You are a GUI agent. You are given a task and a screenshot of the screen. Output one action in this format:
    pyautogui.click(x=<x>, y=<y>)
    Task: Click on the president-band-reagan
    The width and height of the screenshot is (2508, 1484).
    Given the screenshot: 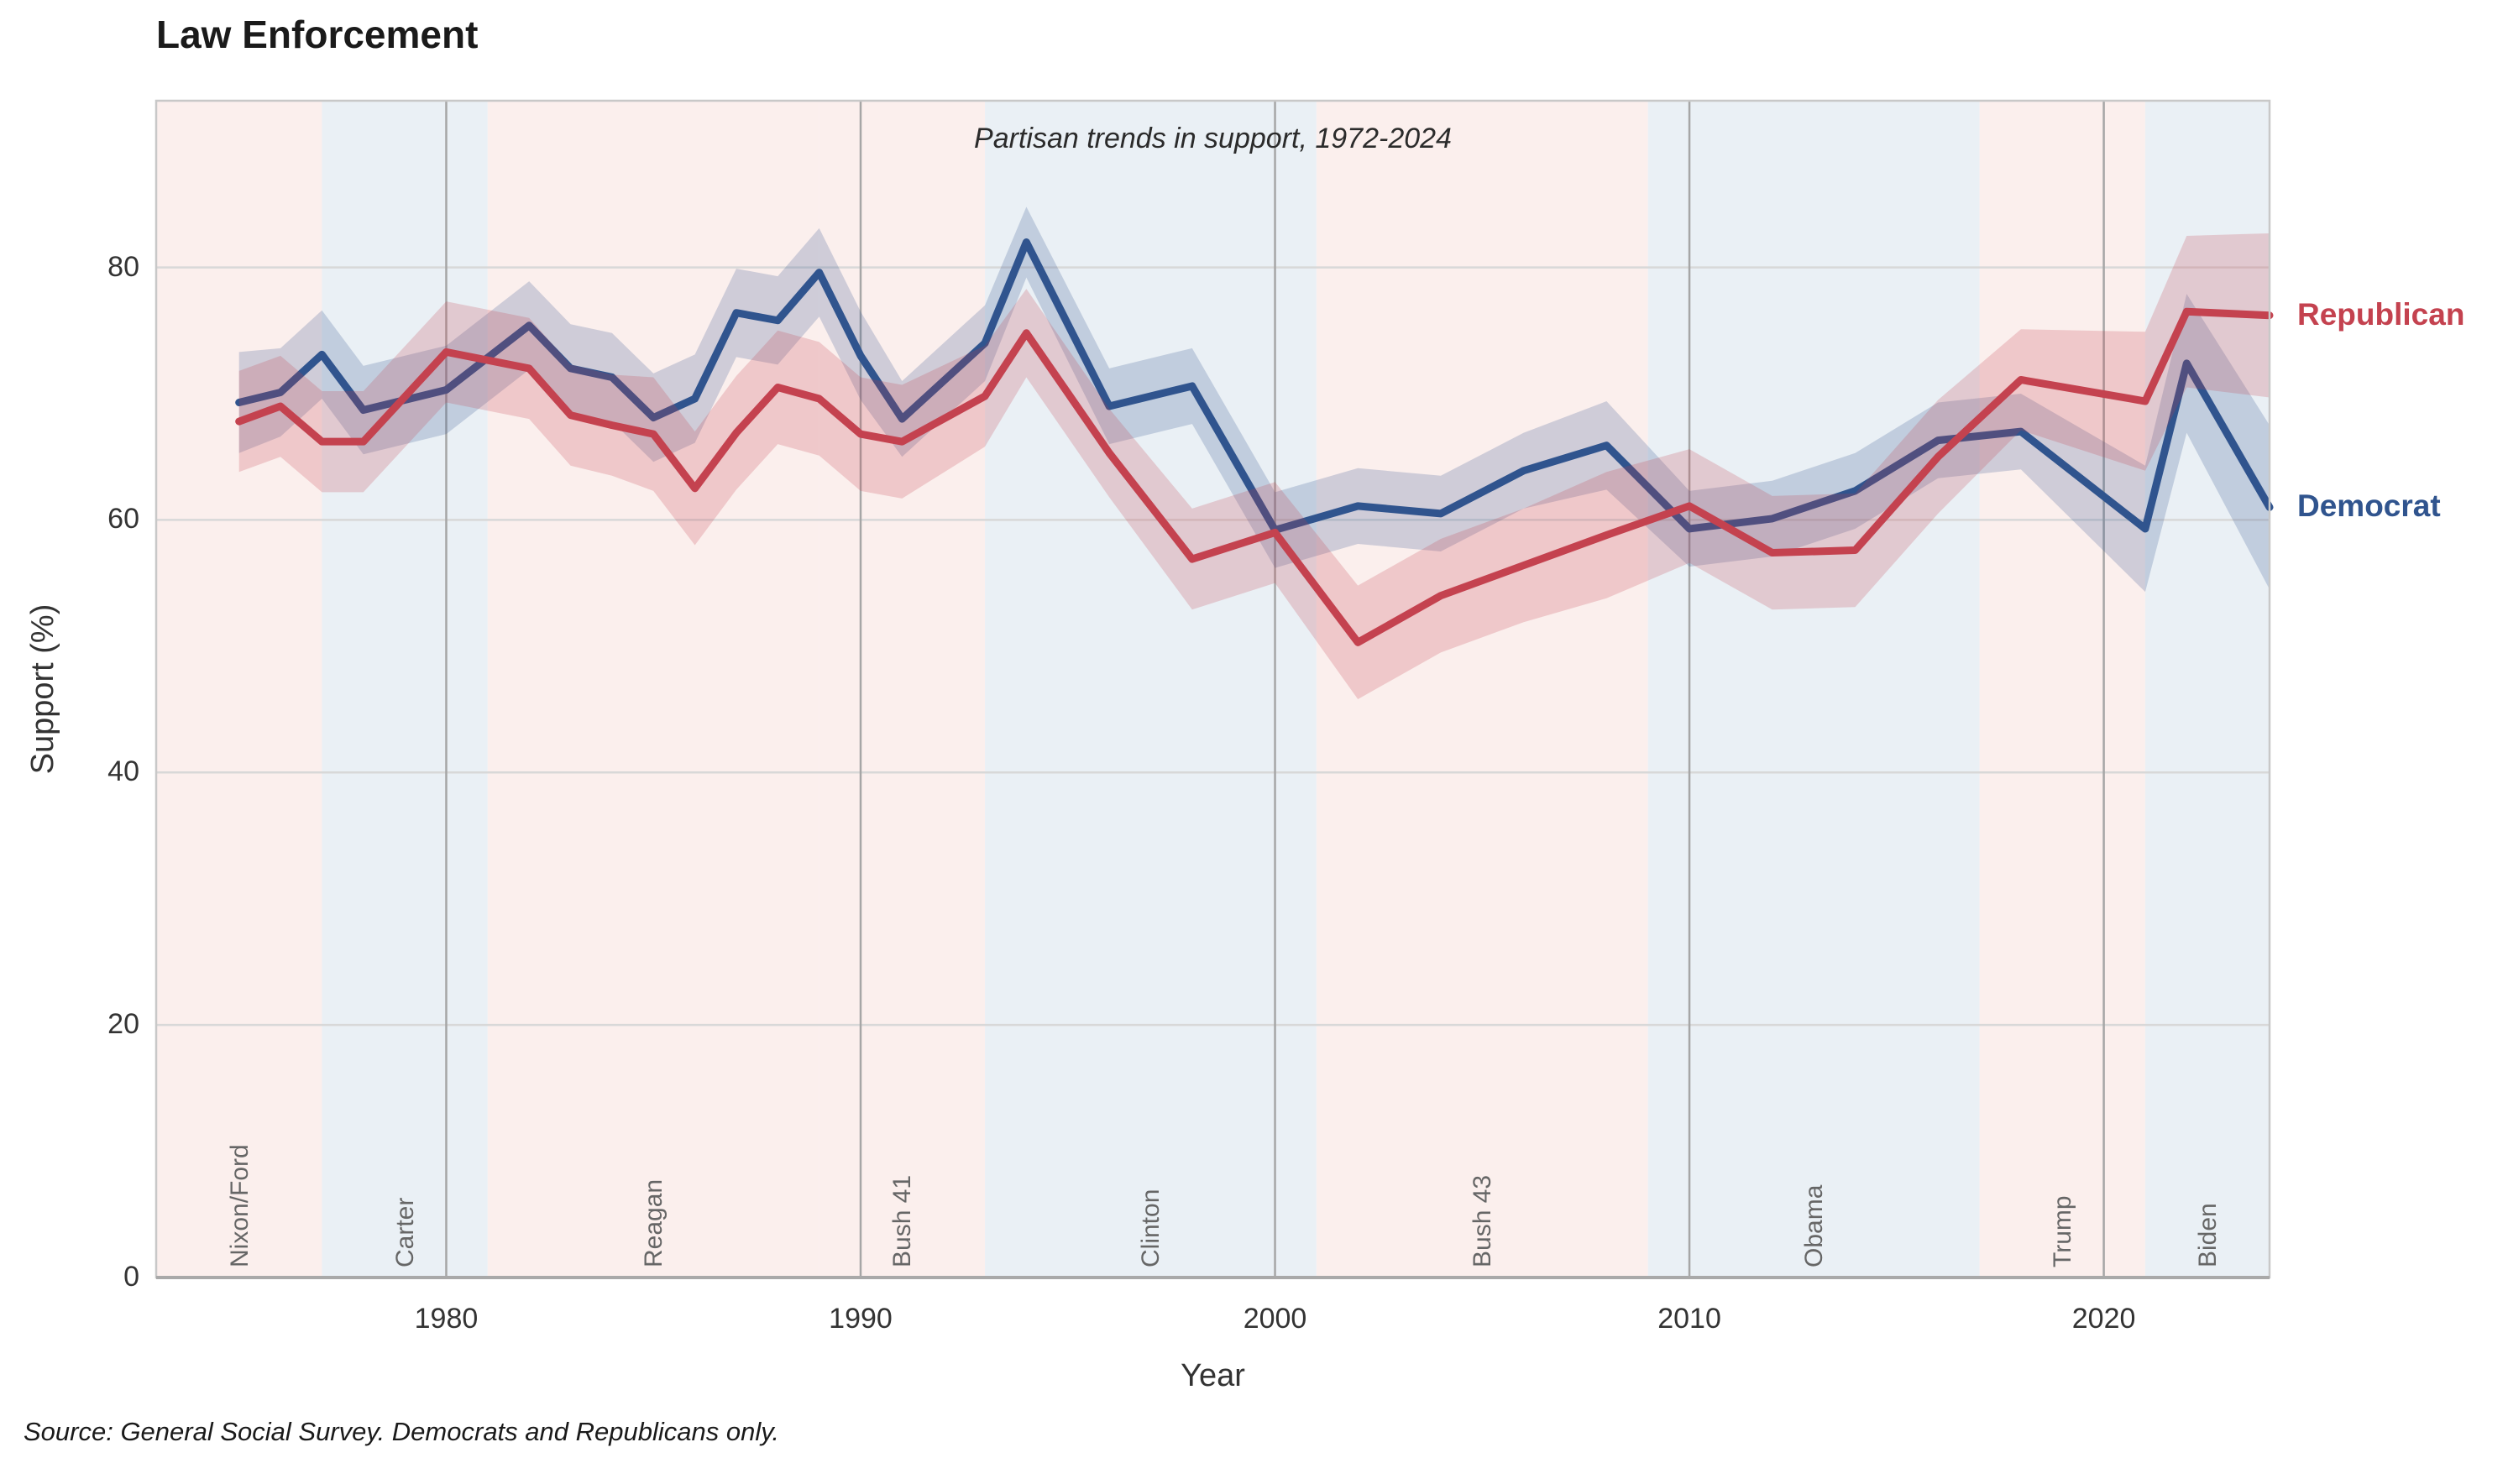 What is the action you would take?
    pyautogui.click(x=653, y=689)
    